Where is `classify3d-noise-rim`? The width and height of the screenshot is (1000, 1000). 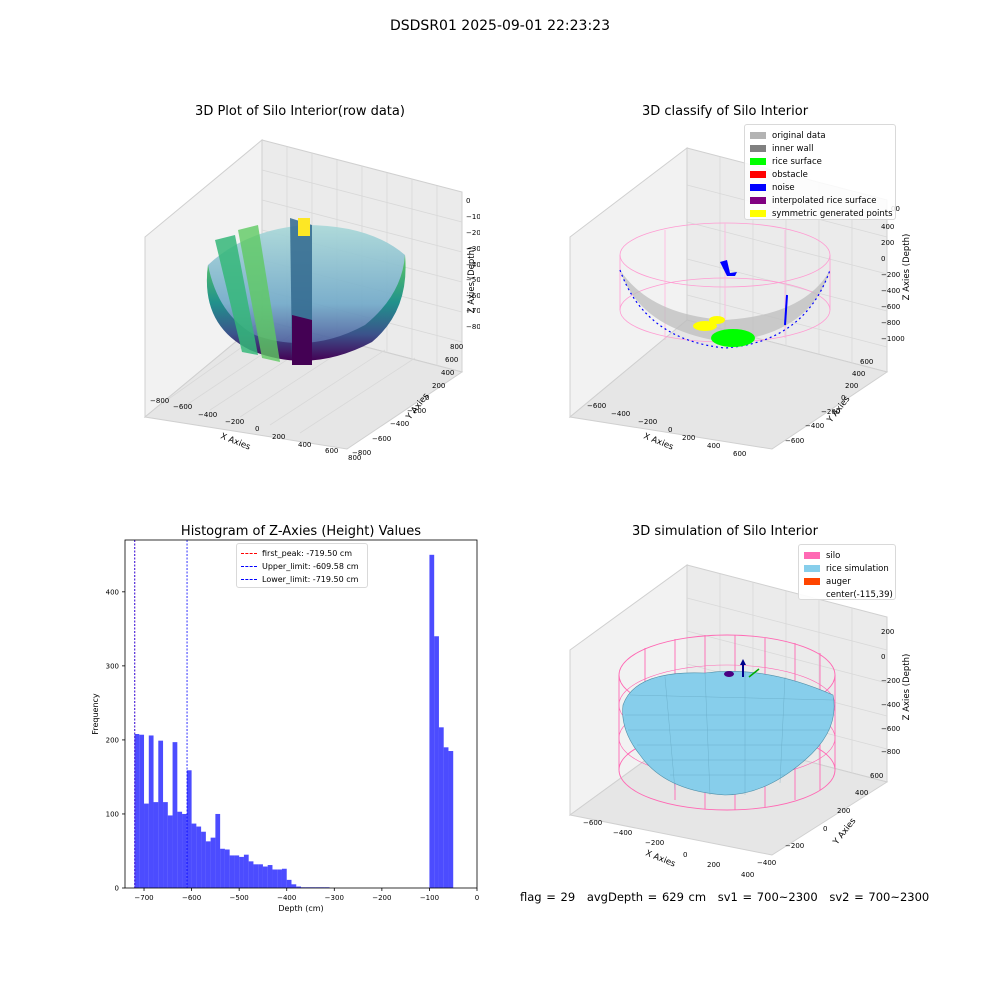 classify3d-noise-rim is located at coordinates (725, 309).